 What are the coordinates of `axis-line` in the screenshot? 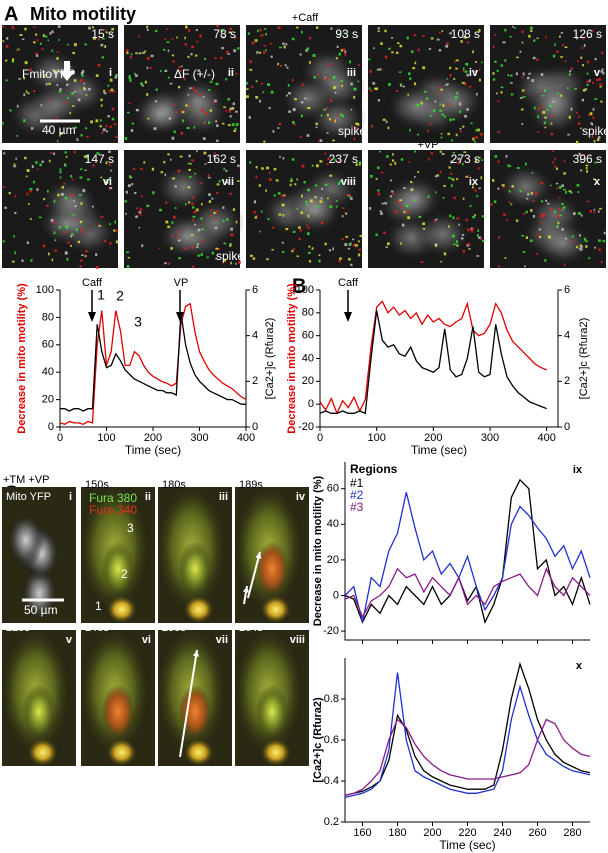 It's located at (439, 359).